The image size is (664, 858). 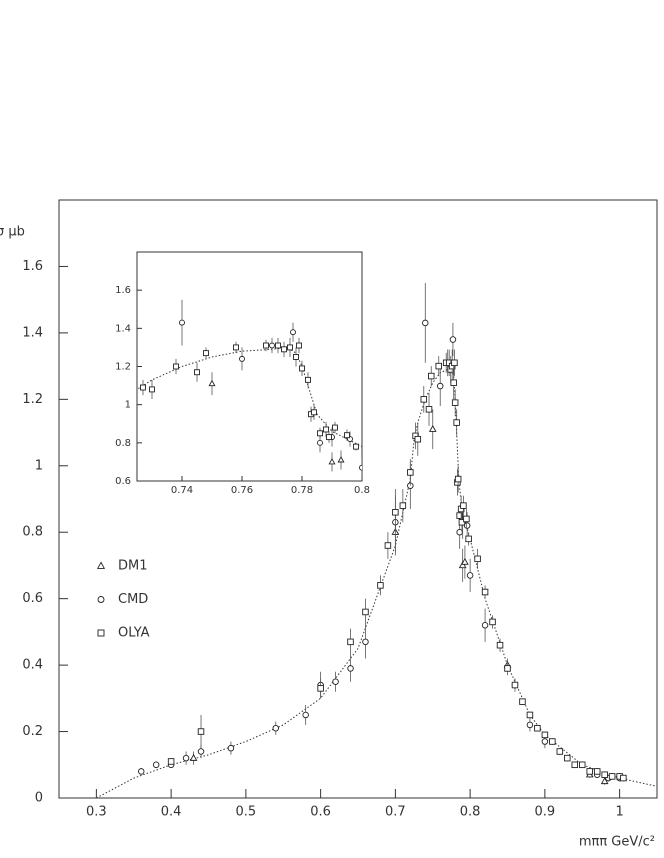 I want to click on x-tick-label: 0.7, so click(x=395, y=812).